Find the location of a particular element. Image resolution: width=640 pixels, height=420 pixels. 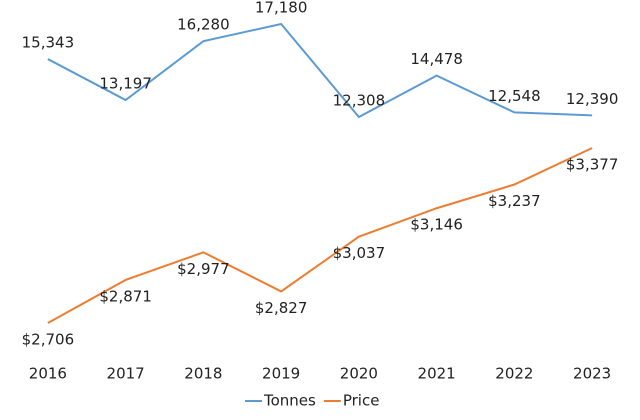

data-label: $3,377 is located at coordinates (592, 165).